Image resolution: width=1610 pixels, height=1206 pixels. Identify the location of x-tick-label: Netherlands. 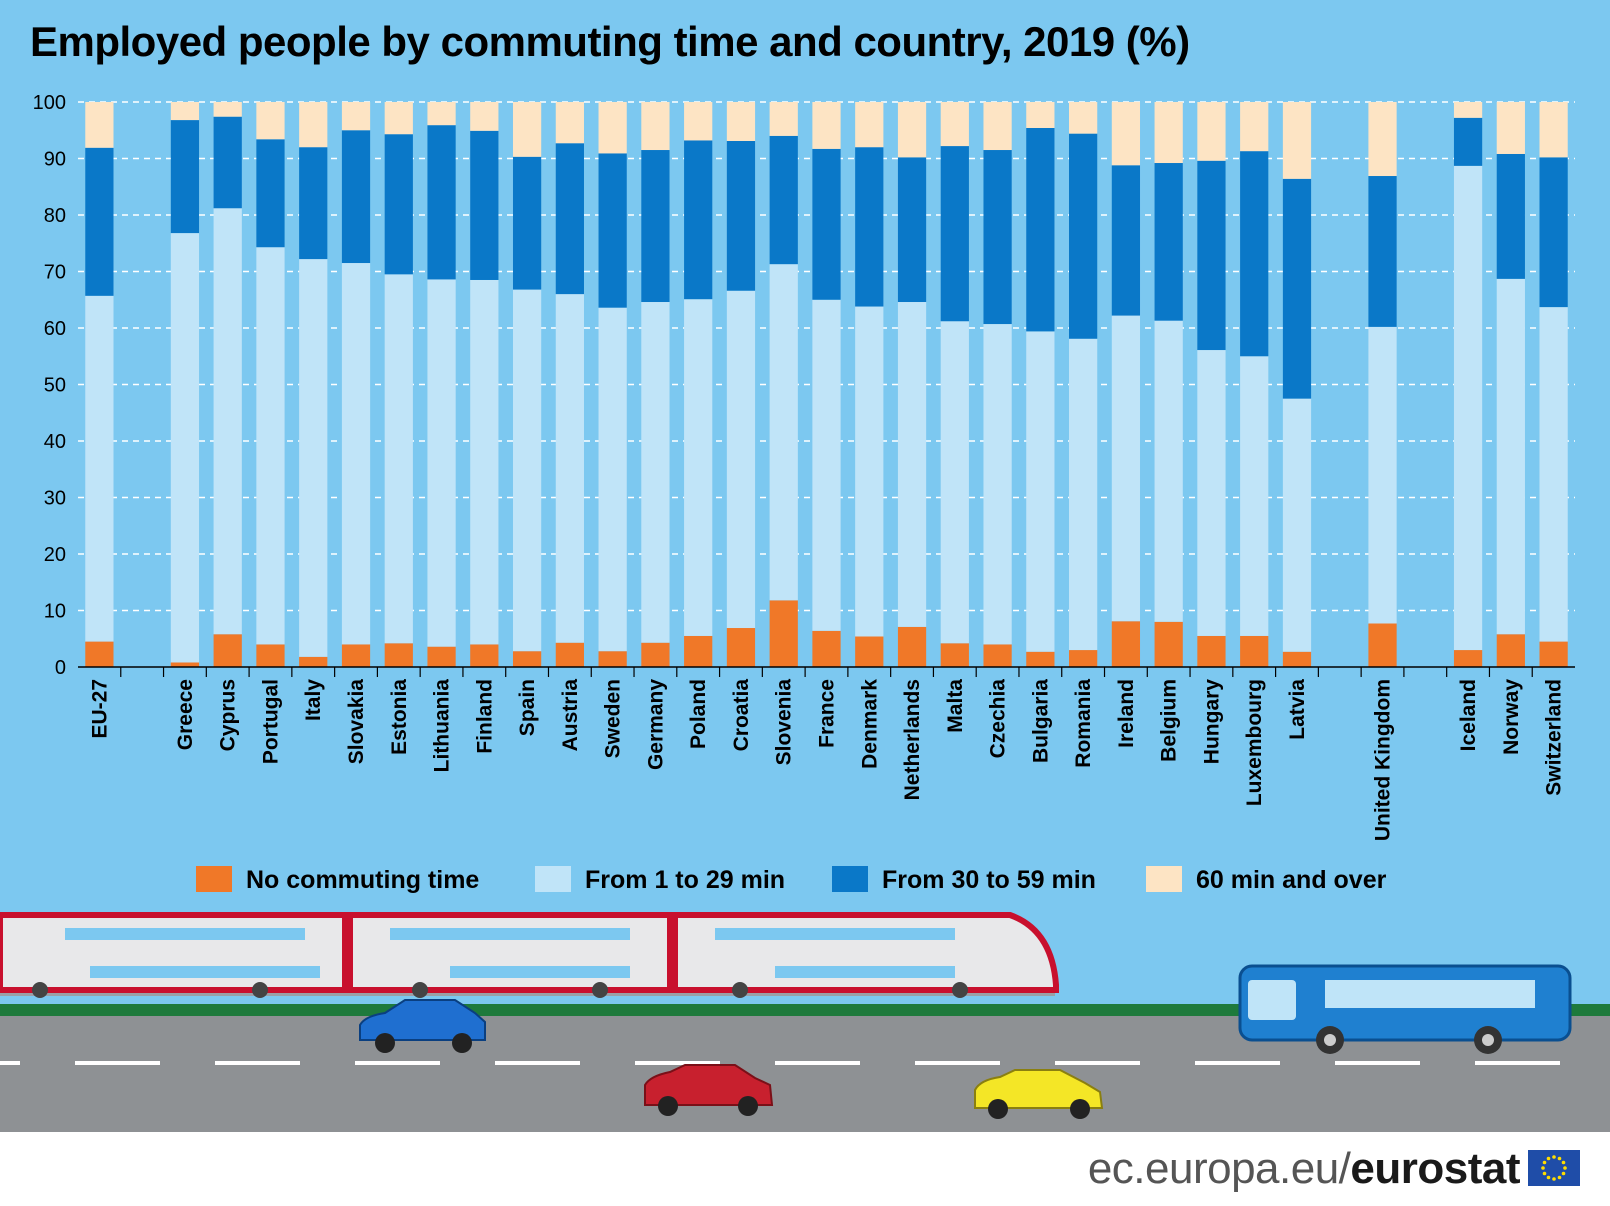
(912, 739).